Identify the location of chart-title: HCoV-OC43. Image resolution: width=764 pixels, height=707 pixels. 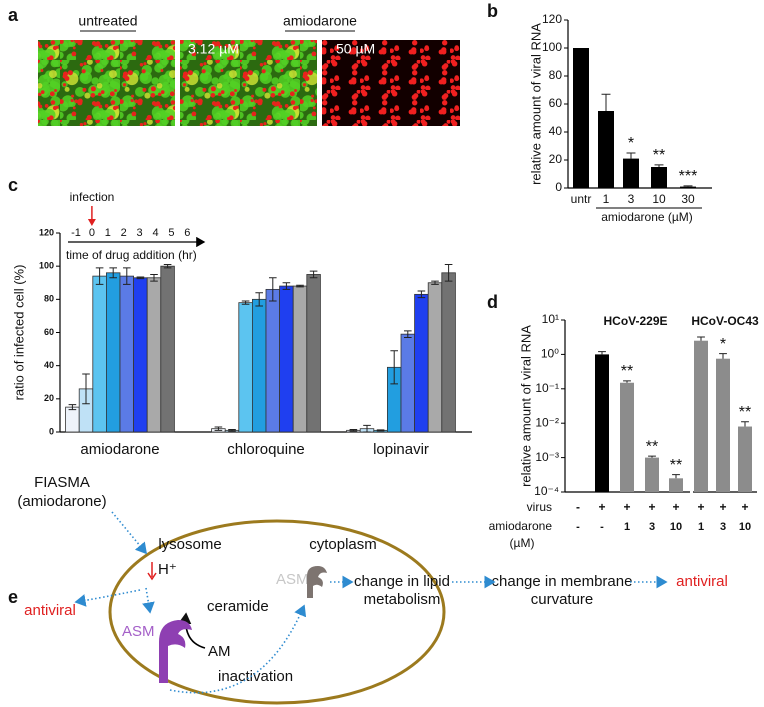
(725, 321).